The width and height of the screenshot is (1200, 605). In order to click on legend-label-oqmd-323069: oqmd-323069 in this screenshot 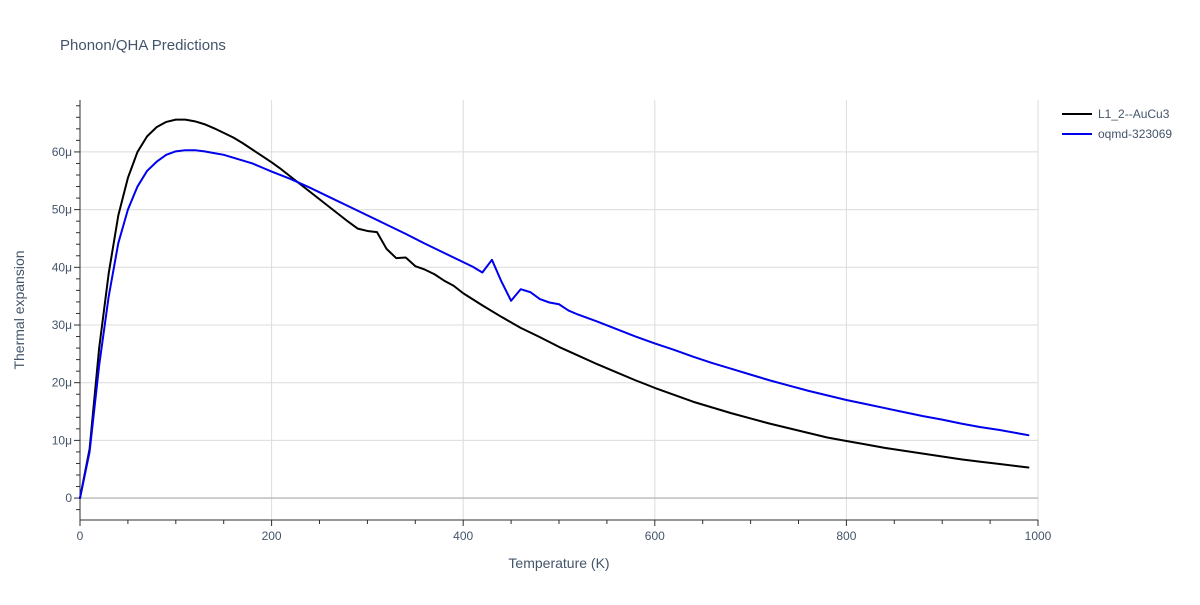, I will do `click(1135, 134)`.